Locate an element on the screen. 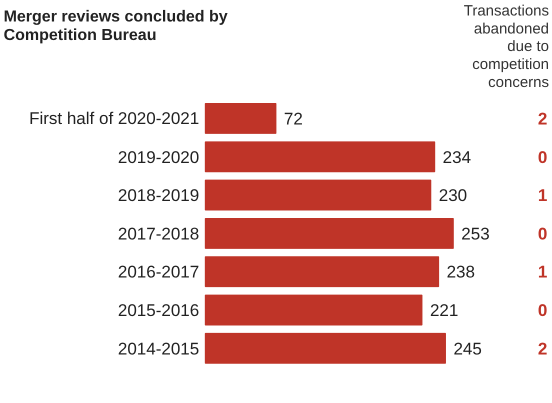 The height and width of the screenshot is (403, 552). data-label: 253 is located at coordinates (475, 234).